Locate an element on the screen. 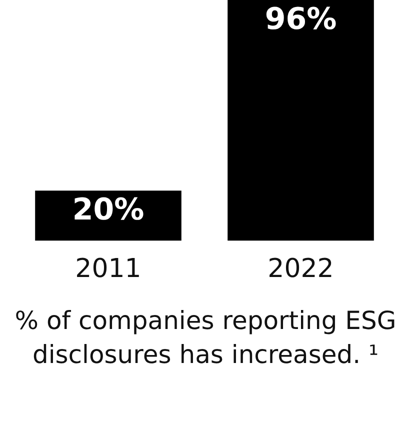 This screenshot has width=411, height=428. text: % of companies reporting ESG disclosures has increased. ¹ is located at coordinates (206, 338).